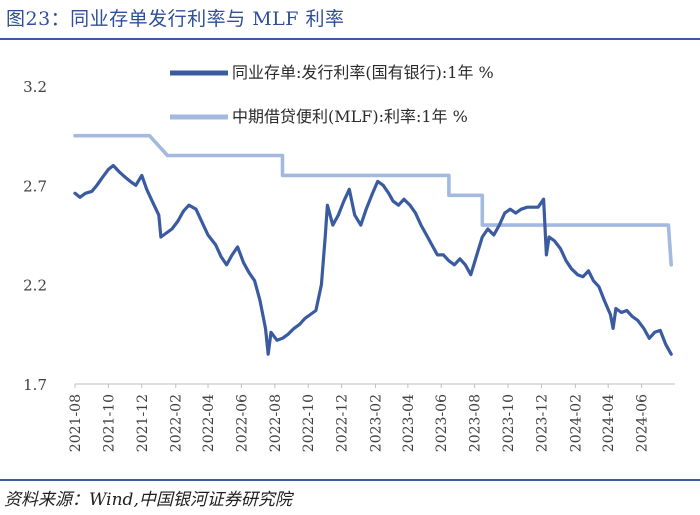 The width and height of the screenshot is (700, 515). I want to click on y-tick-label: 2.2, so click(35, 286).